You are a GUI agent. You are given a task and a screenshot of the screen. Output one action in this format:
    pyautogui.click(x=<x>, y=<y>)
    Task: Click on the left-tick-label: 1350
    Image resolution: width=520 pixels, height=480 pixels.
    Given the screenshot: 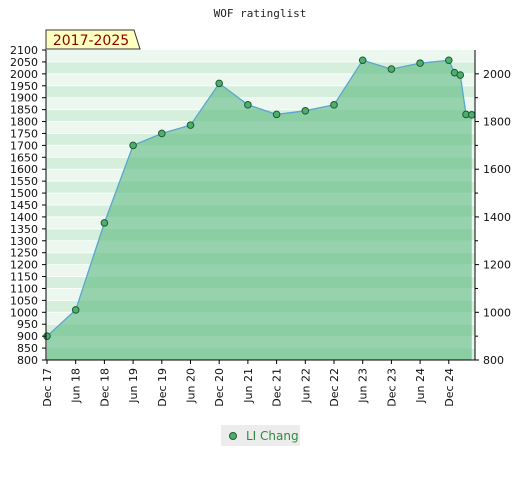 What is the action you would take?
    pyautogui.click(x=24, y=229)
    